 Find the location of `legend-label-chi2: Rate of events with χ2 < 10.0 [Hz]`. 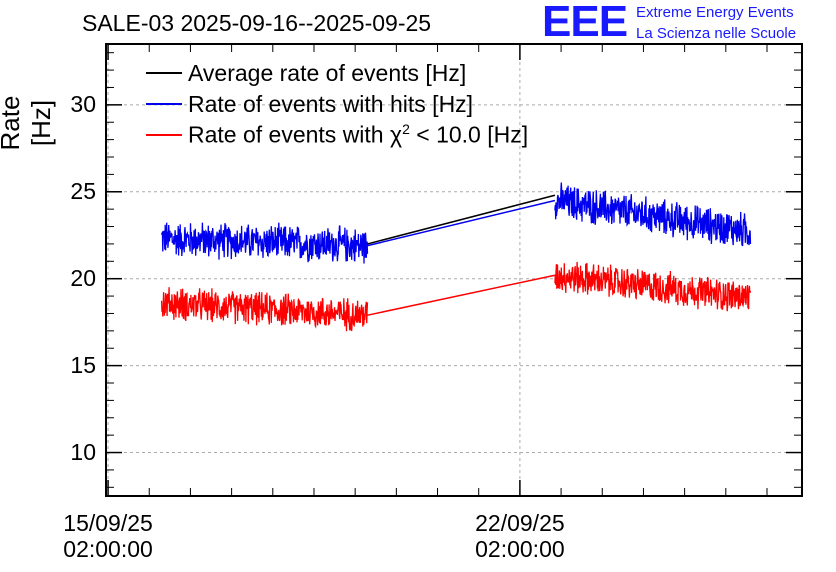

legend-label-chi2: Rate of events with χ2 < 10.0 [Hz] is located at coordinates (358, 134).